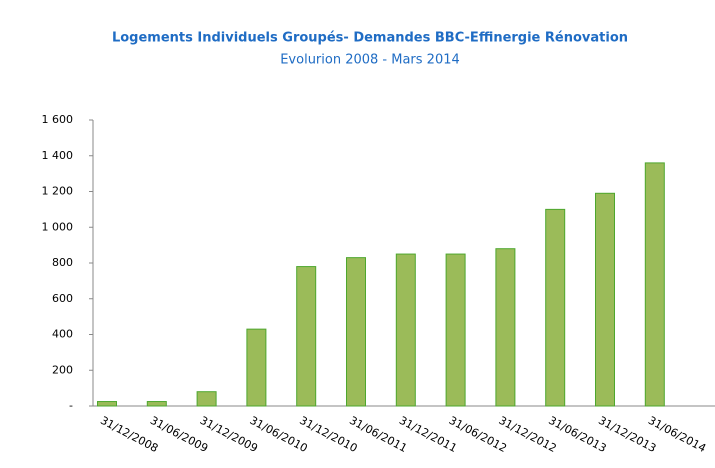 This screenshot has width=715, height=468. Describe the element at coordinates (58, 155) in the screenshot. I see `y-tick-label: 1 400` at that location.